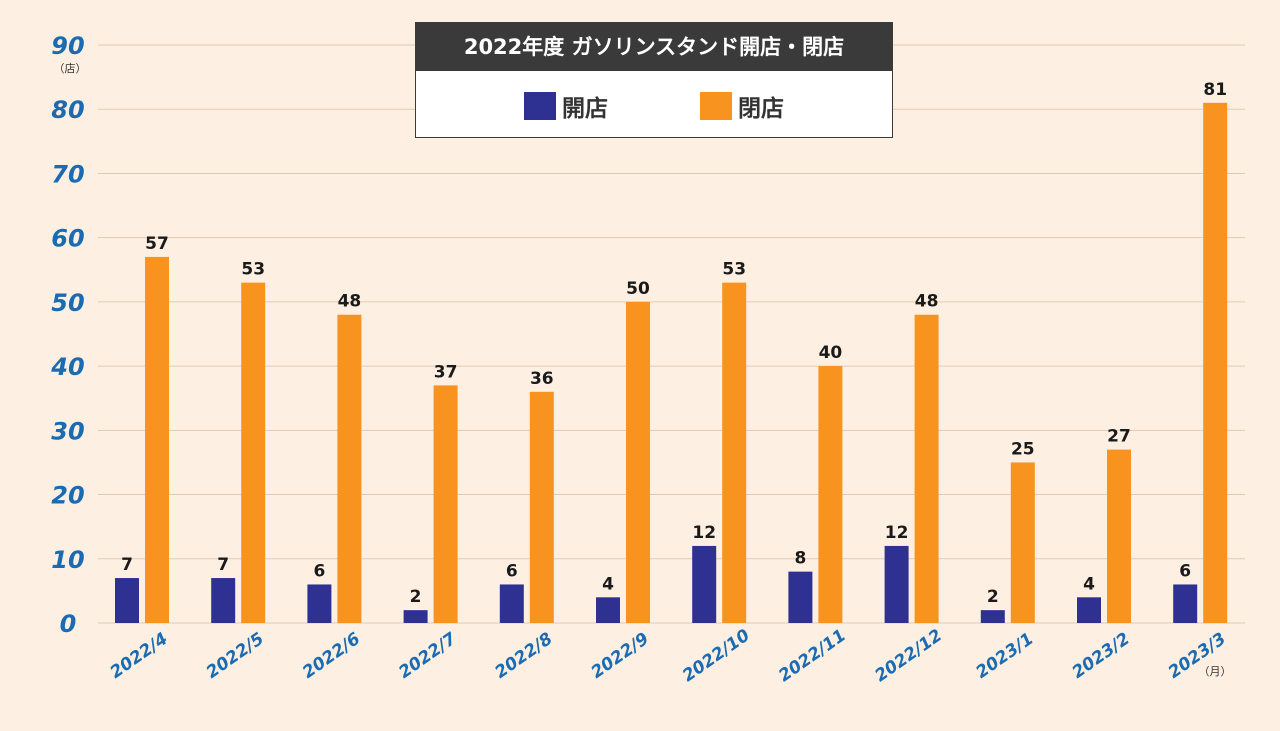  What do you see at coordinates (67, 560) in the screenshot?
I see `y-tick-label: 10` at bounding box center [67, 560].